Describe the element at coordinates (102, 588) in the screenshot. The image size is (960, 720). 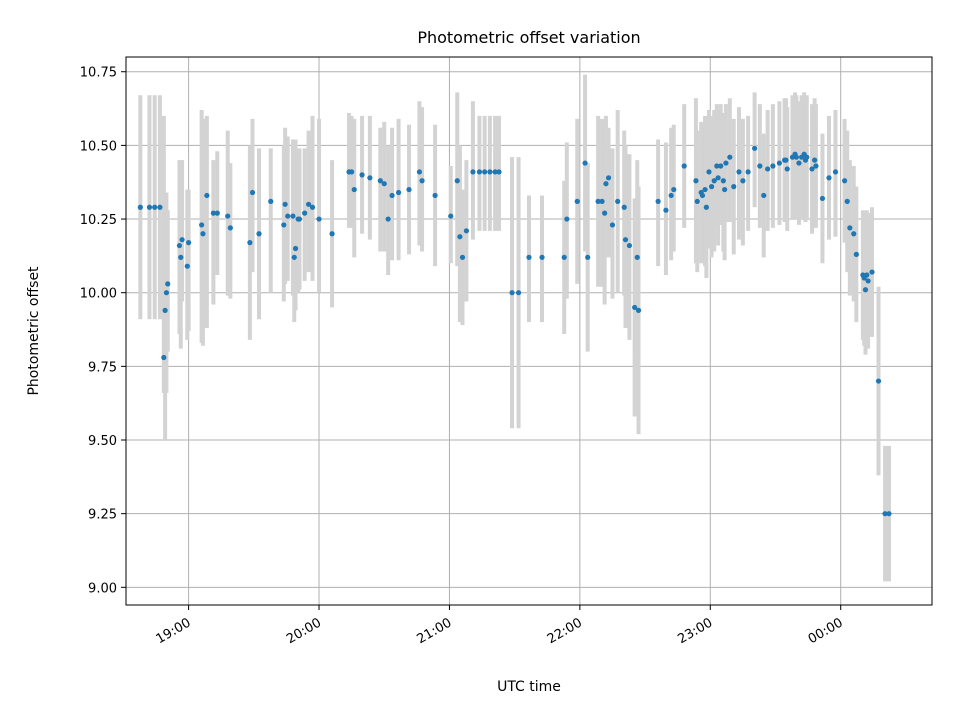
I see `y-tick-label: 9.00` at that location.